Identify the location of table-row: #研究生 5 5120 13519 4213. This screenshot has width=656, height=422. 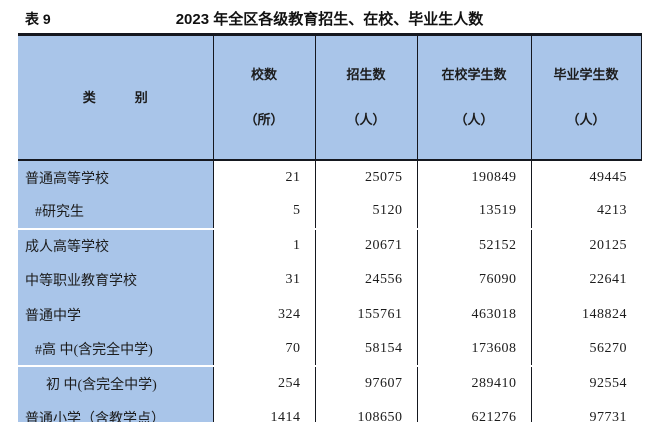
(329, 212).